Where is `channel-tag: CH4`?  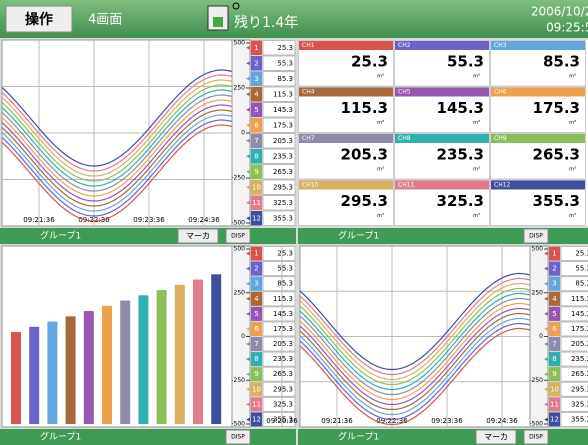
channel-tag: CH4 is located at coordinates (308, 92).